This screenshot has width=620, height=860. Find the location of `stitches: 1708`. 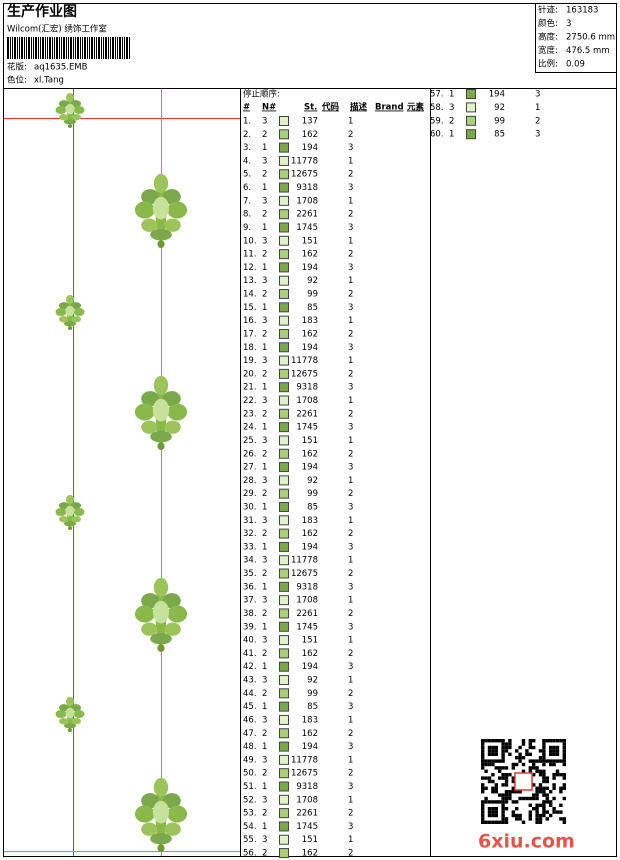

stitches: 1708 is located at coordinates (307, 601).